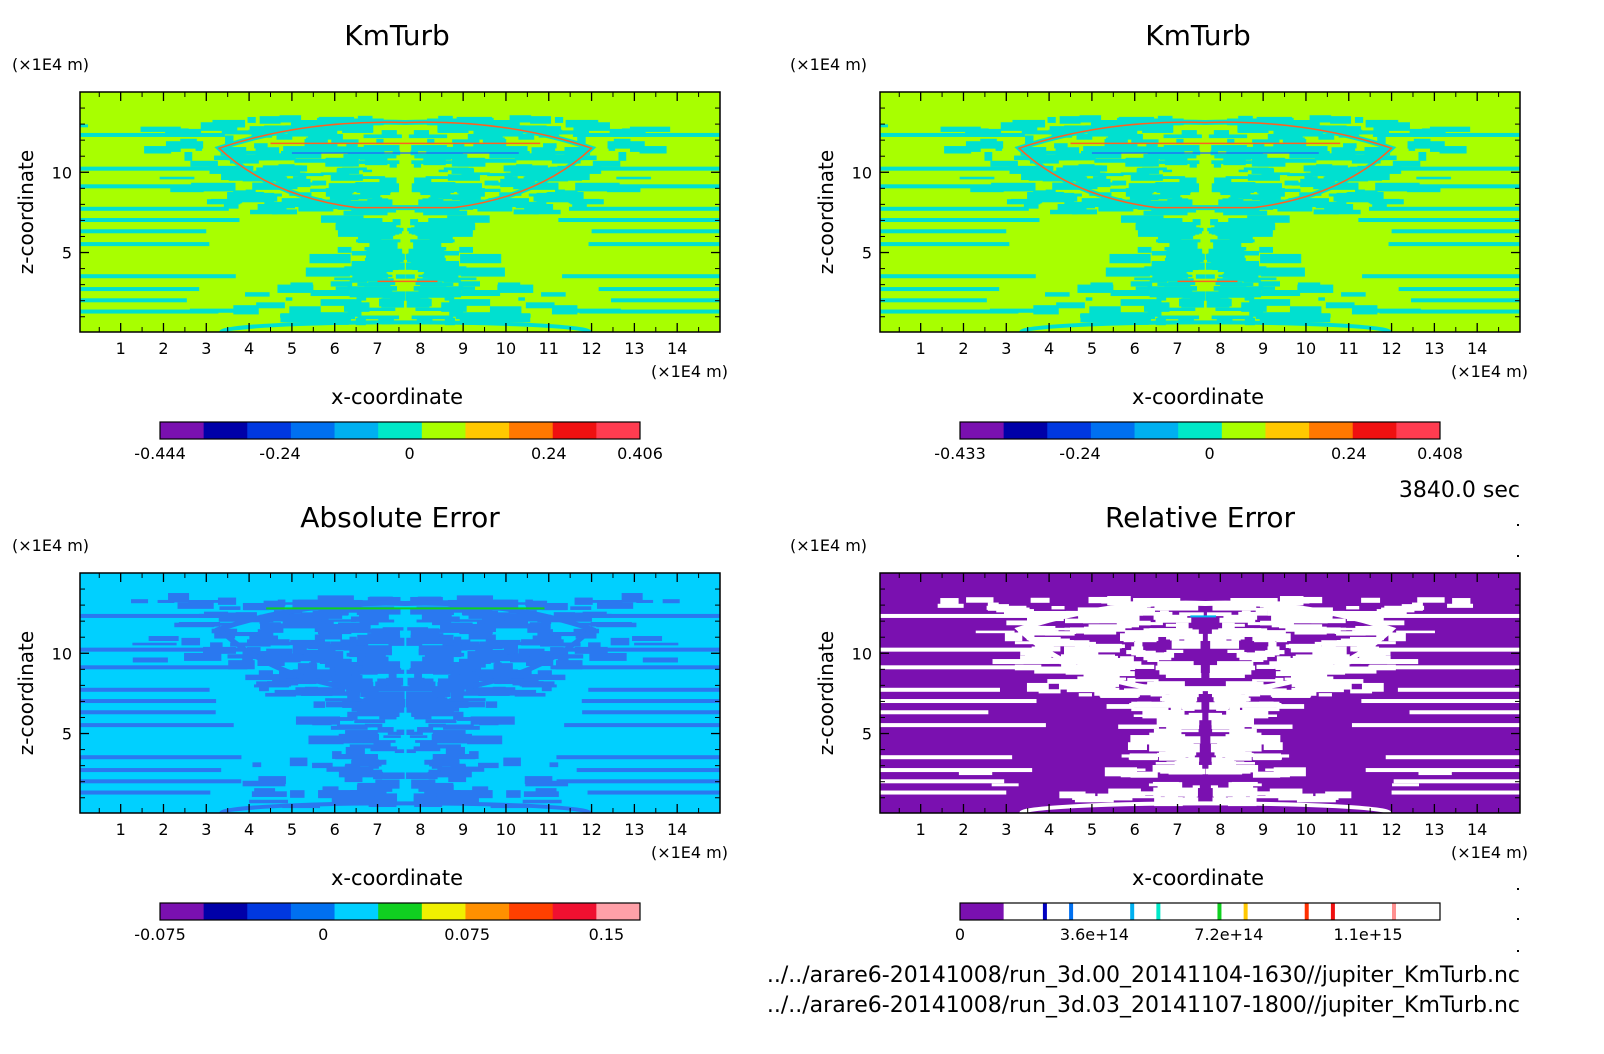 The image size is (1604, 1054). What do you see at coordinates (67, 253) in the screenshot?
I see `y-tick-label: 5` at bounding box center [67, 253].